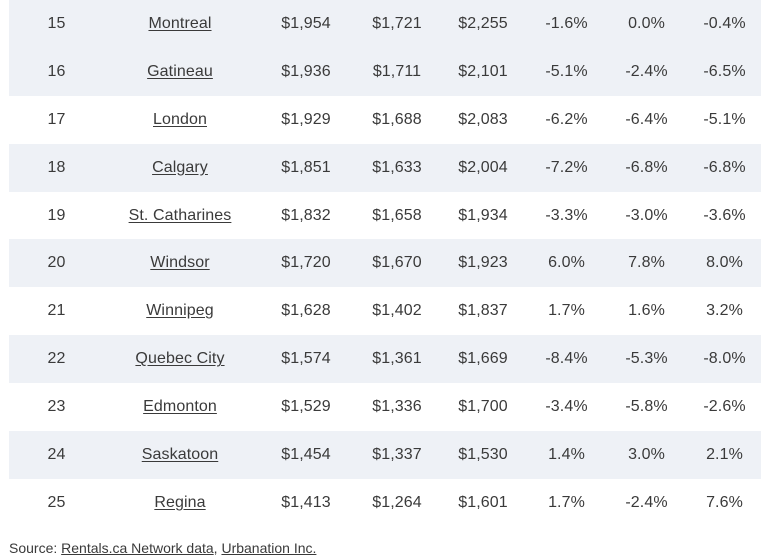 The image size is (763, 559). Describe the element at coordinates (646, 263) in the screenshot. I see `change-cell-2: 7.8%` at that location.